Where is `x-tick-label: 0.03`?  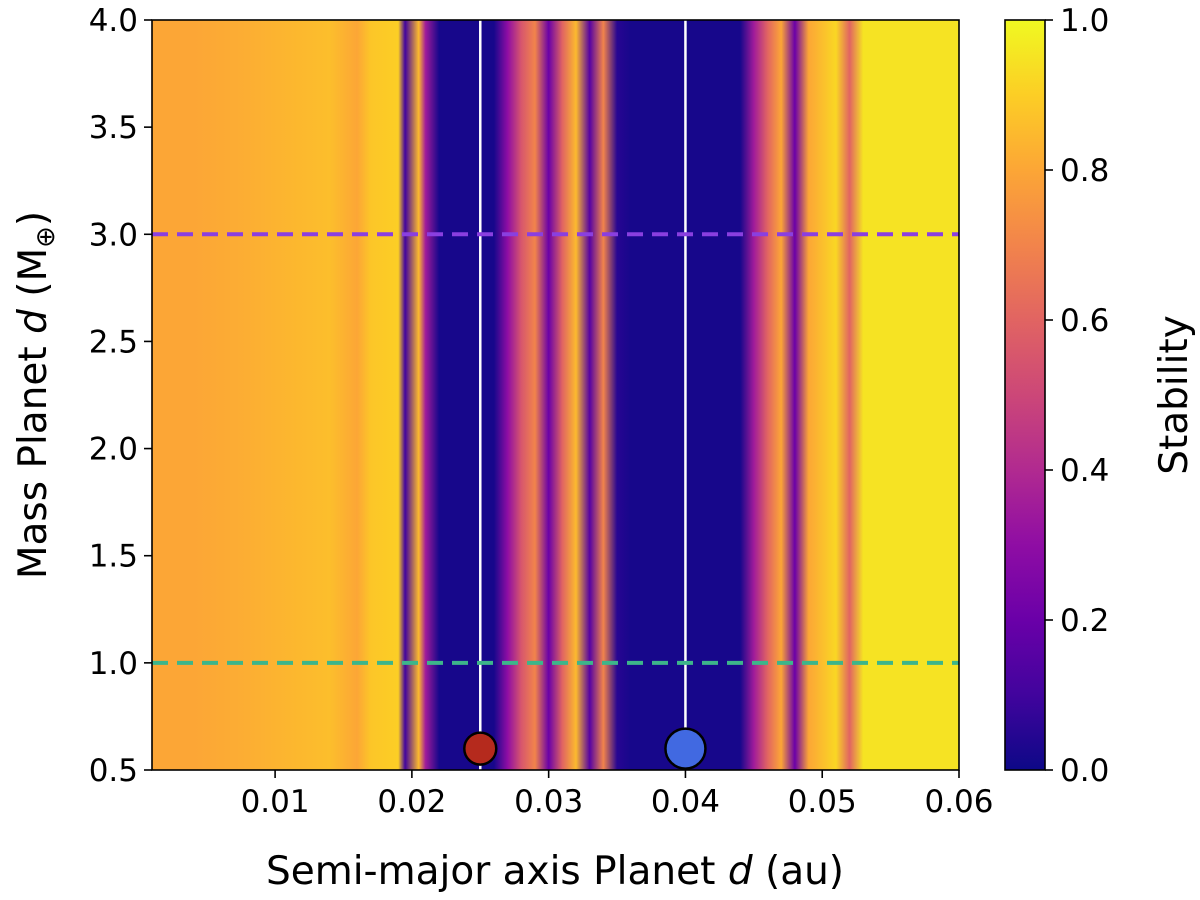
x-tick-label: 0.03 is located at coordinates (548, 802).